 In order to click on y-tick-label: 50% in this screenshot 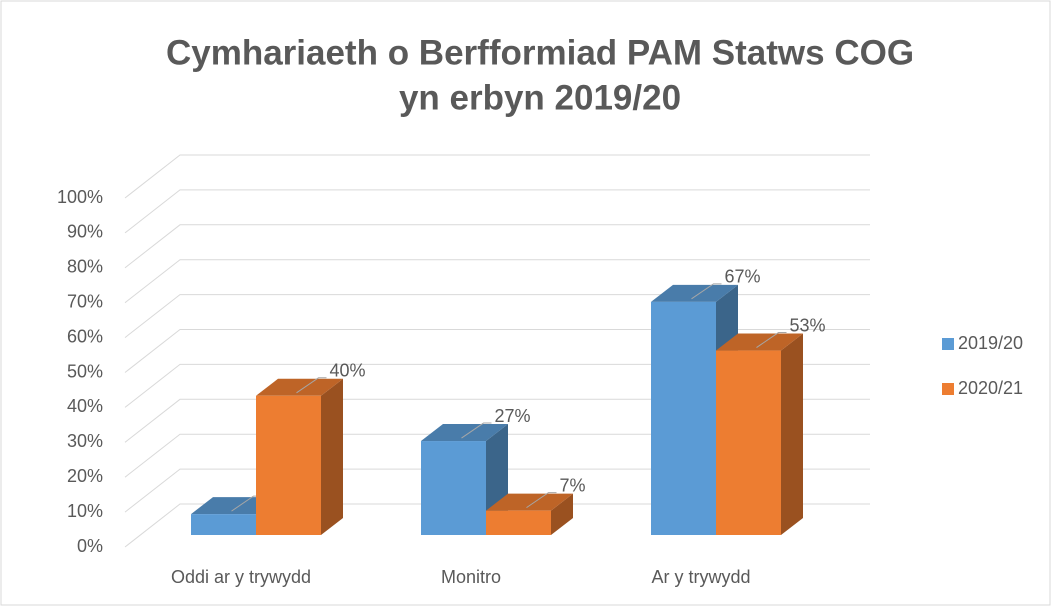, I will do `click(85, 371)`.